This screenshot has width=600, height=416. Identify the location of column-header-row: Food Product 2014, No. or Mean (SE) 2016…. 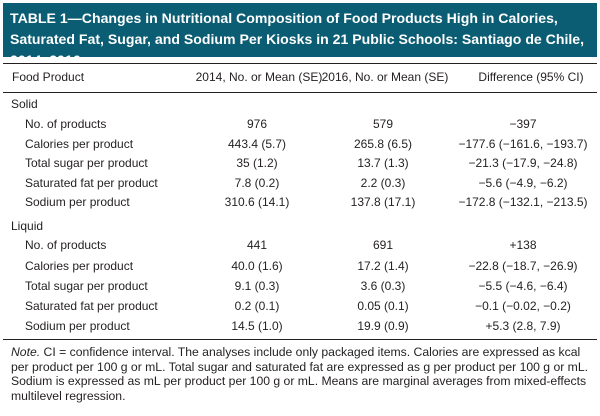
(300, 79).